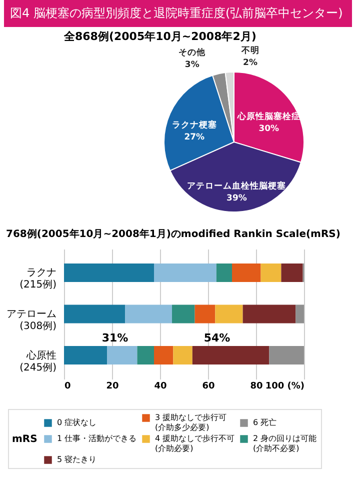 The image size is (356, 496). Describe the element at coordinates (236, 186) in the screenshot. I see `slice-label: アテローム血栓性脳梗塞` at that location.